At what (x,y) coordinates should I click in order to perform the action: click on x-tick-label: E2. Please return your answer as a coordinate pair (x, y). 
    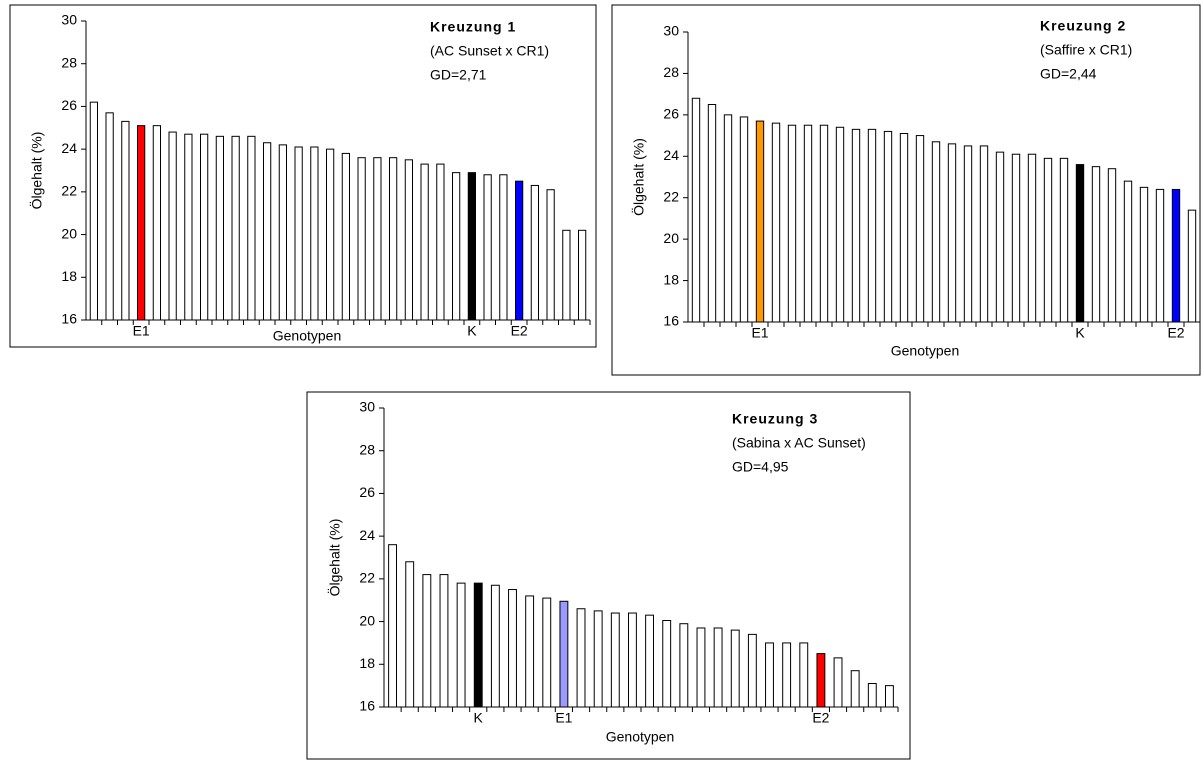
    Looking at the image, I should click on (820, 718).